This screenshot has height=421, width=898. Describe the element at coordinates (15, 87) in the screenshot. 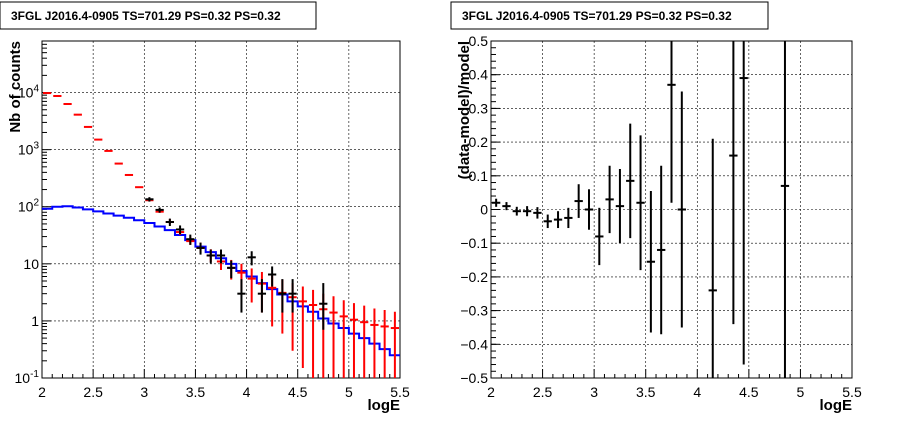

I see `left-y-axis-label: Nb of counts` at that location.